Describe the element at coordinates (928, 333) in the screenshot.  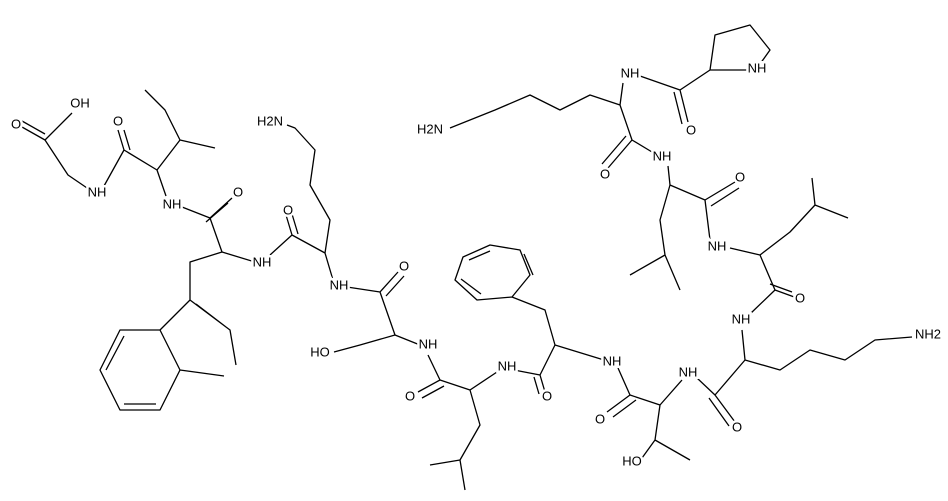
I see `atom-label: NH2` at that location.